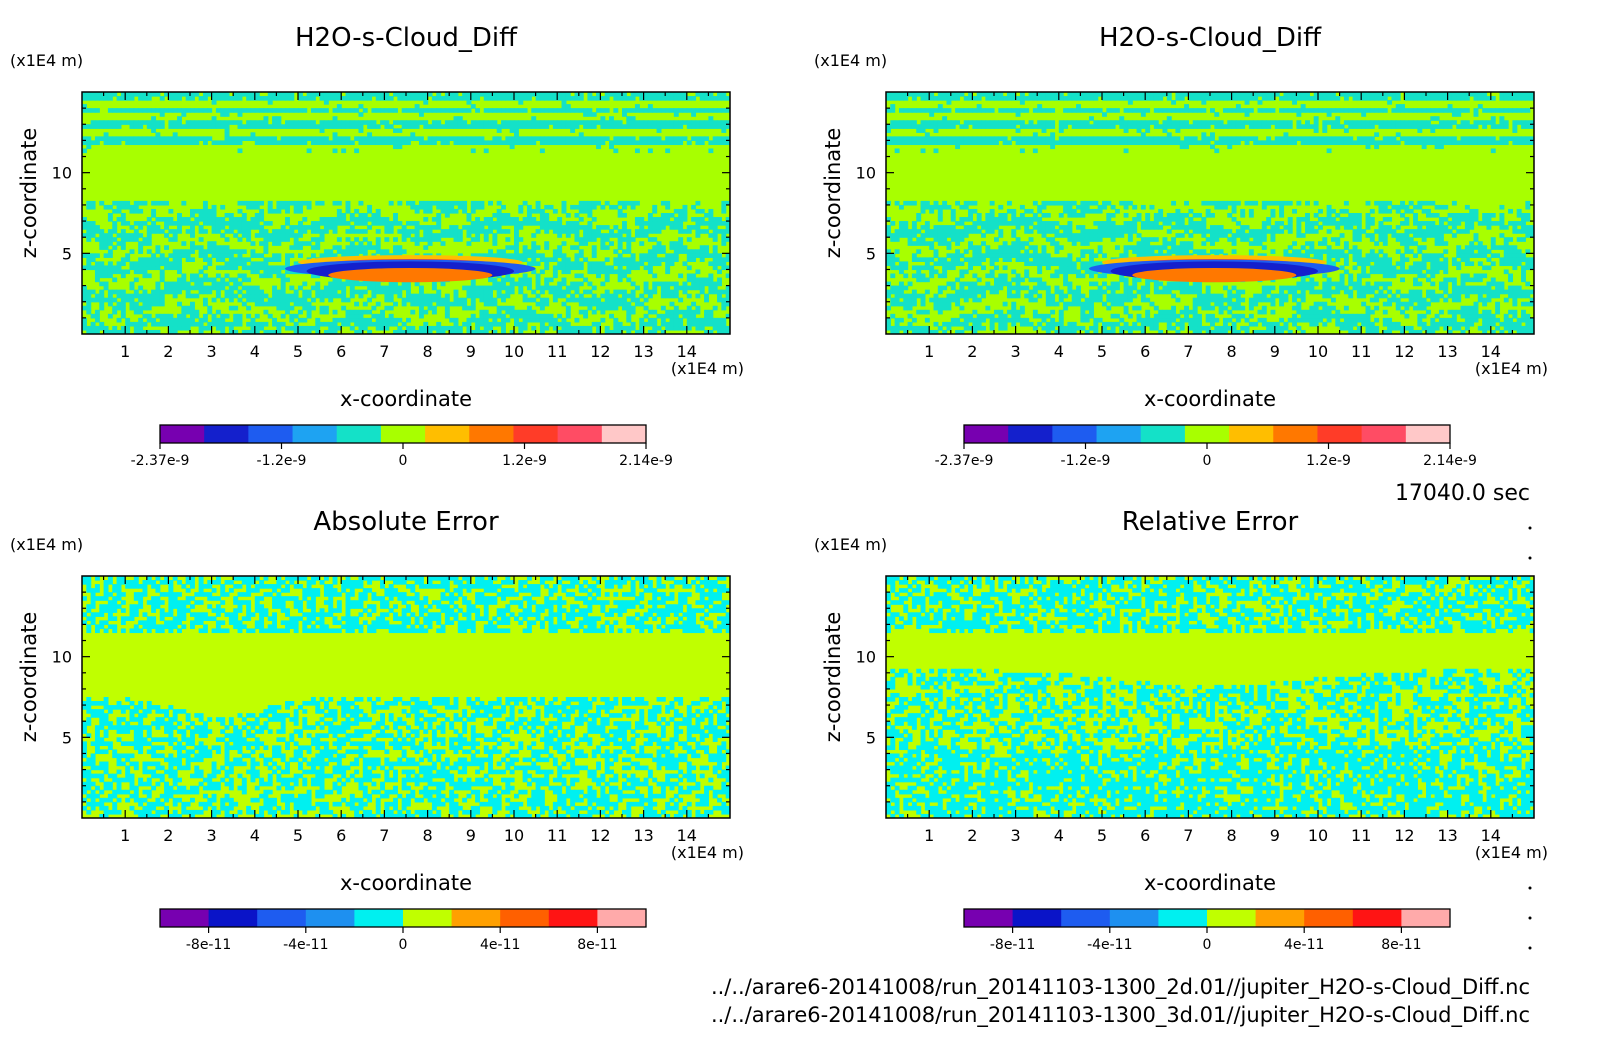 This screenshot has width=1604, height=1054. Describe the element at coordinates (1206, 446) in the screenshot. I see `colorbar: -2.37e-9 -1.2e-9 0 1.2e-9 2.14e-9` at that location.